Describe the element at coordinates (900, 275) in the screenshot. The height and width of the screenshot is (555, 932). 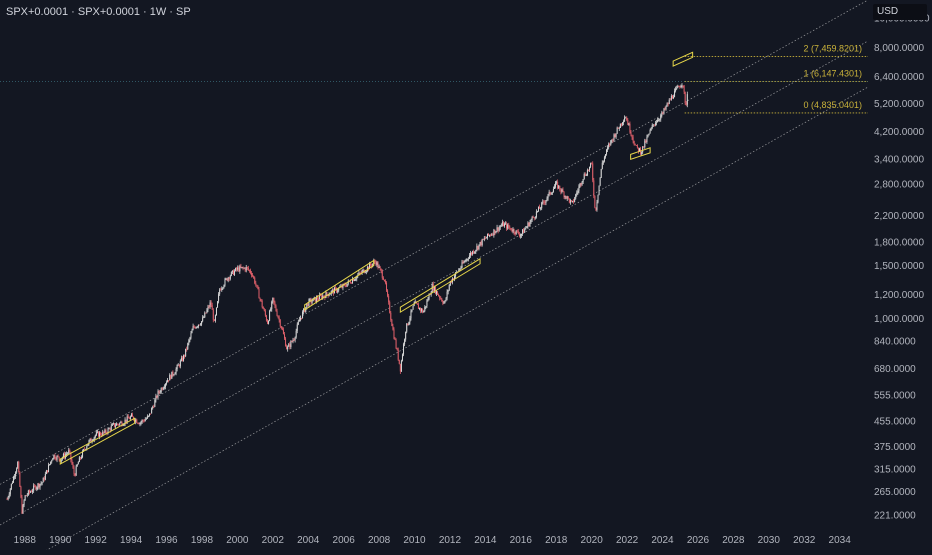
I see `price-axis-panel` at that location.